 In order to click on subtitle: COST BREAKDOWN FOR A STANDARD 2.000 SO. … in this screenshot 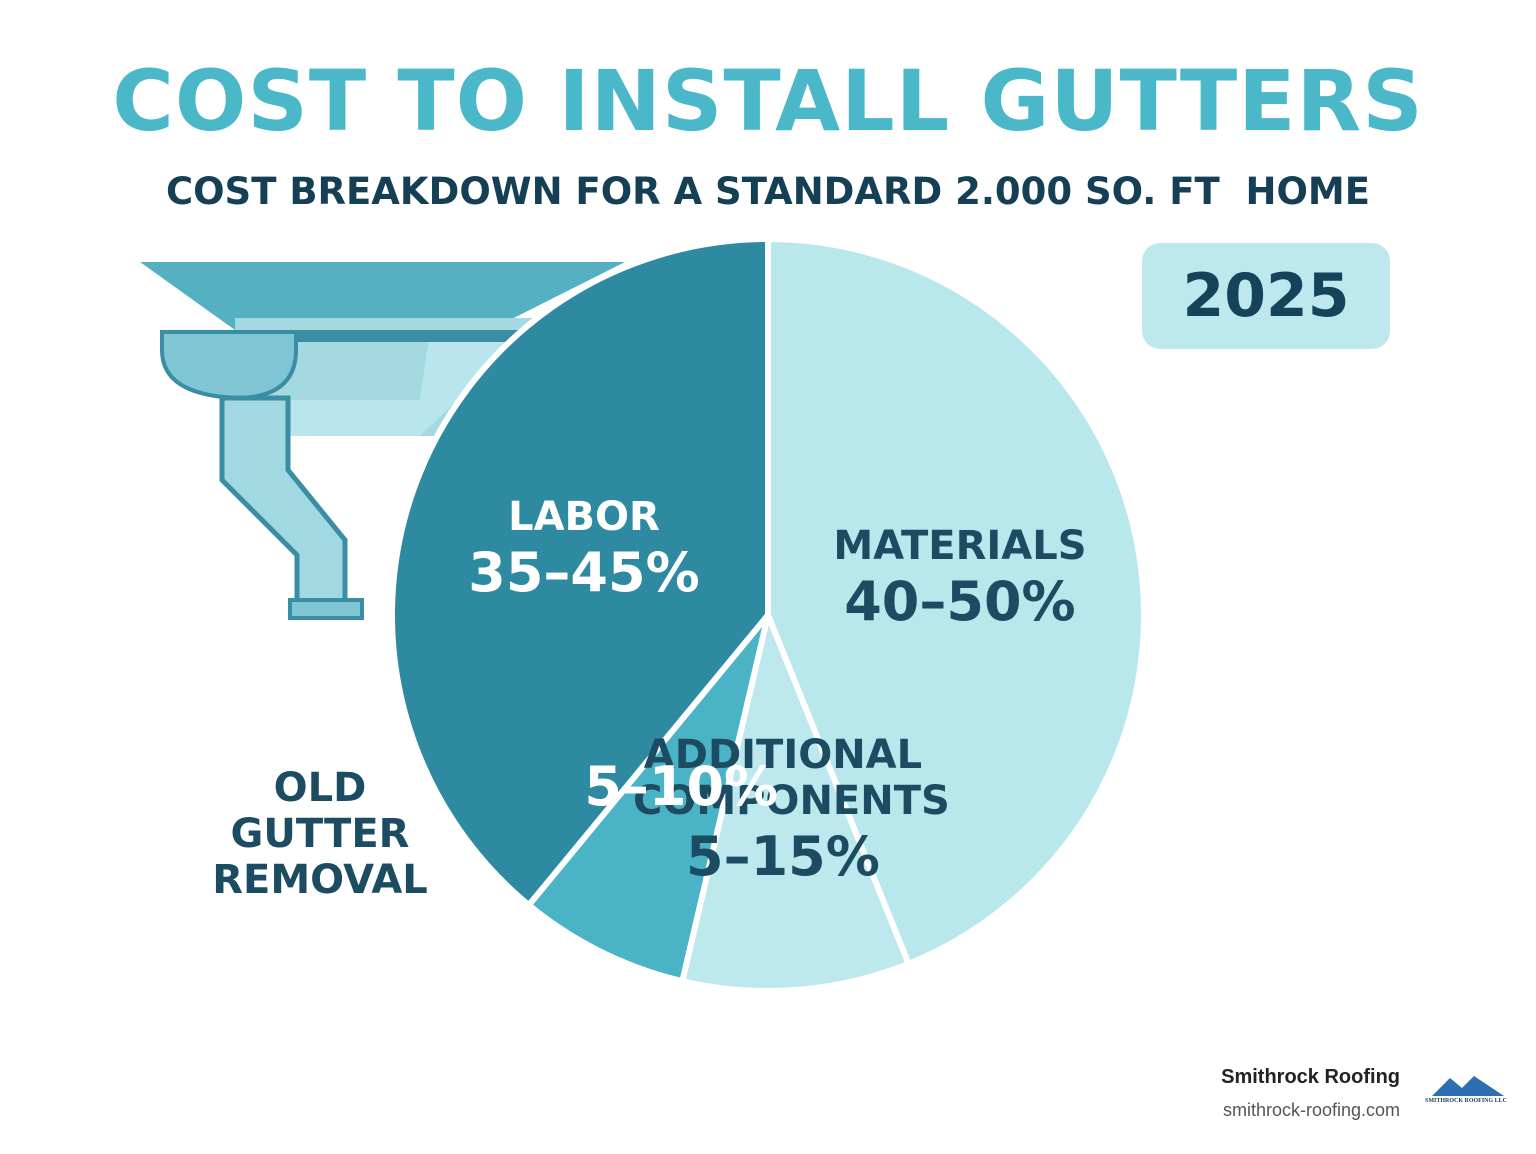, I will do `click(768, 191)`.